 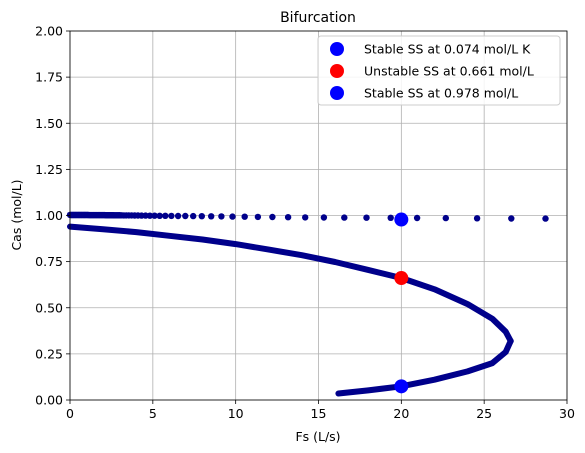 I want to click on x-axis-ticks: 0 5 10 15 20 25 30, so click(x=320, y=410).